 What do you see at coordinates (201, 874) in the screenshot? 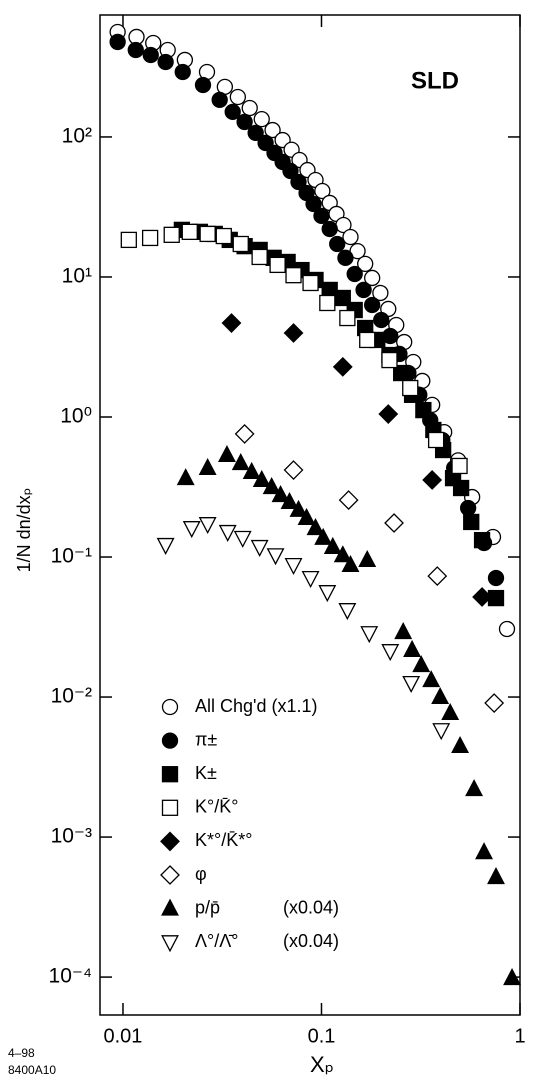
I see `legend-label: φ` at bounding box center [201, 874].